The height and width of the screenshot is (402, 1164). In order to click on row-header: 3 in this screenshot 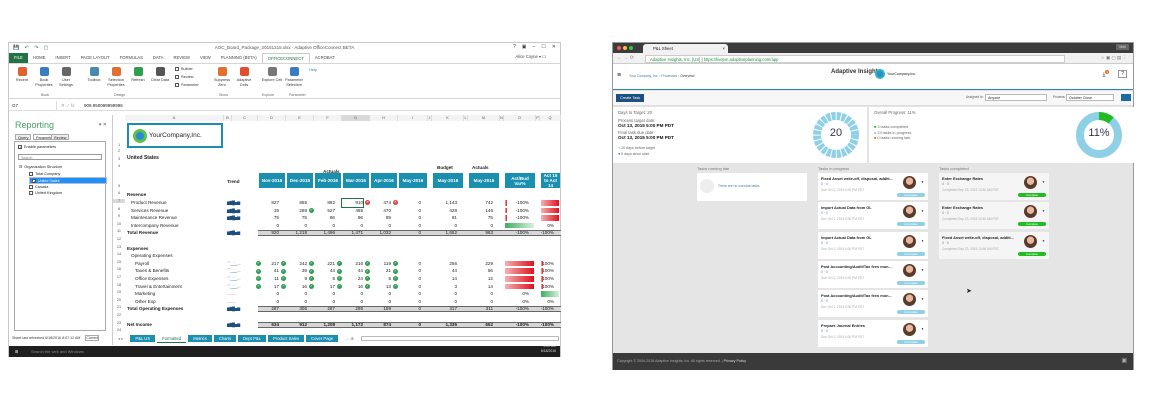, I will do `click(119, 158)`.